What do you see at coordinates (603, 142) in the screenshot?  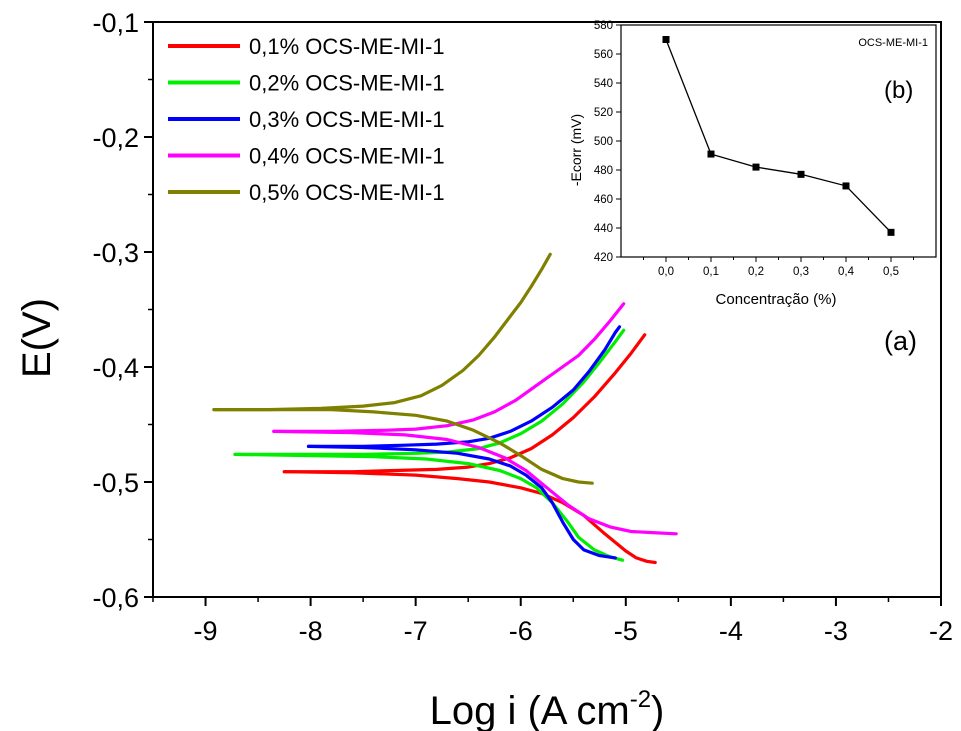 I see `inset-y-tick-label: 500` at bounding box center [603, 142].